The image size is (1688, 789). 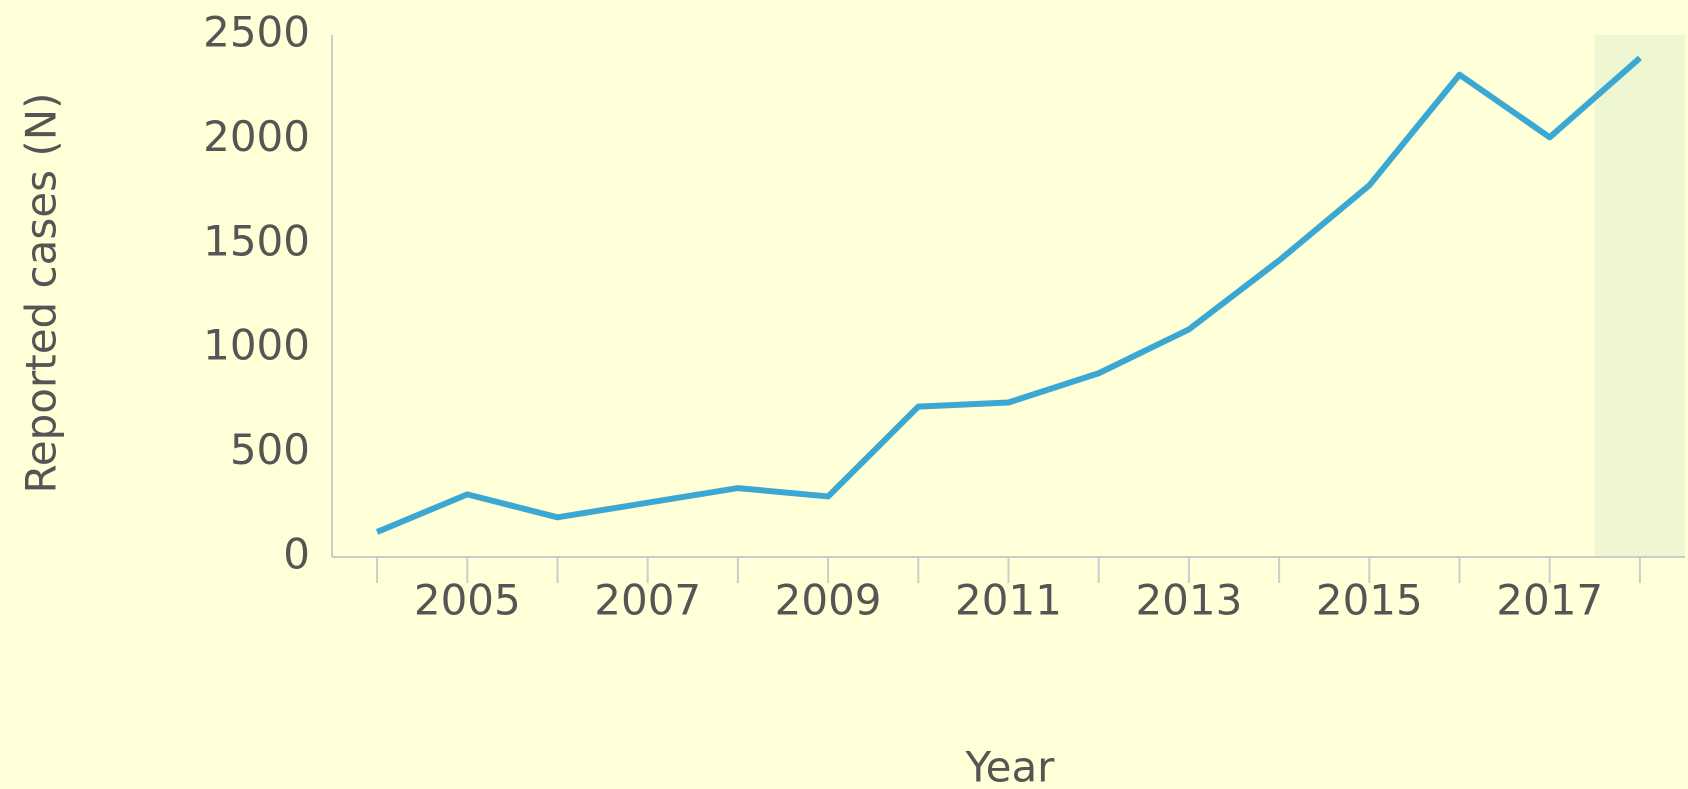 What do you see at coordinates (1188, 600) in the screenshot?
I see `x-tick-label: 2013` at bounding box center [1188, 600].